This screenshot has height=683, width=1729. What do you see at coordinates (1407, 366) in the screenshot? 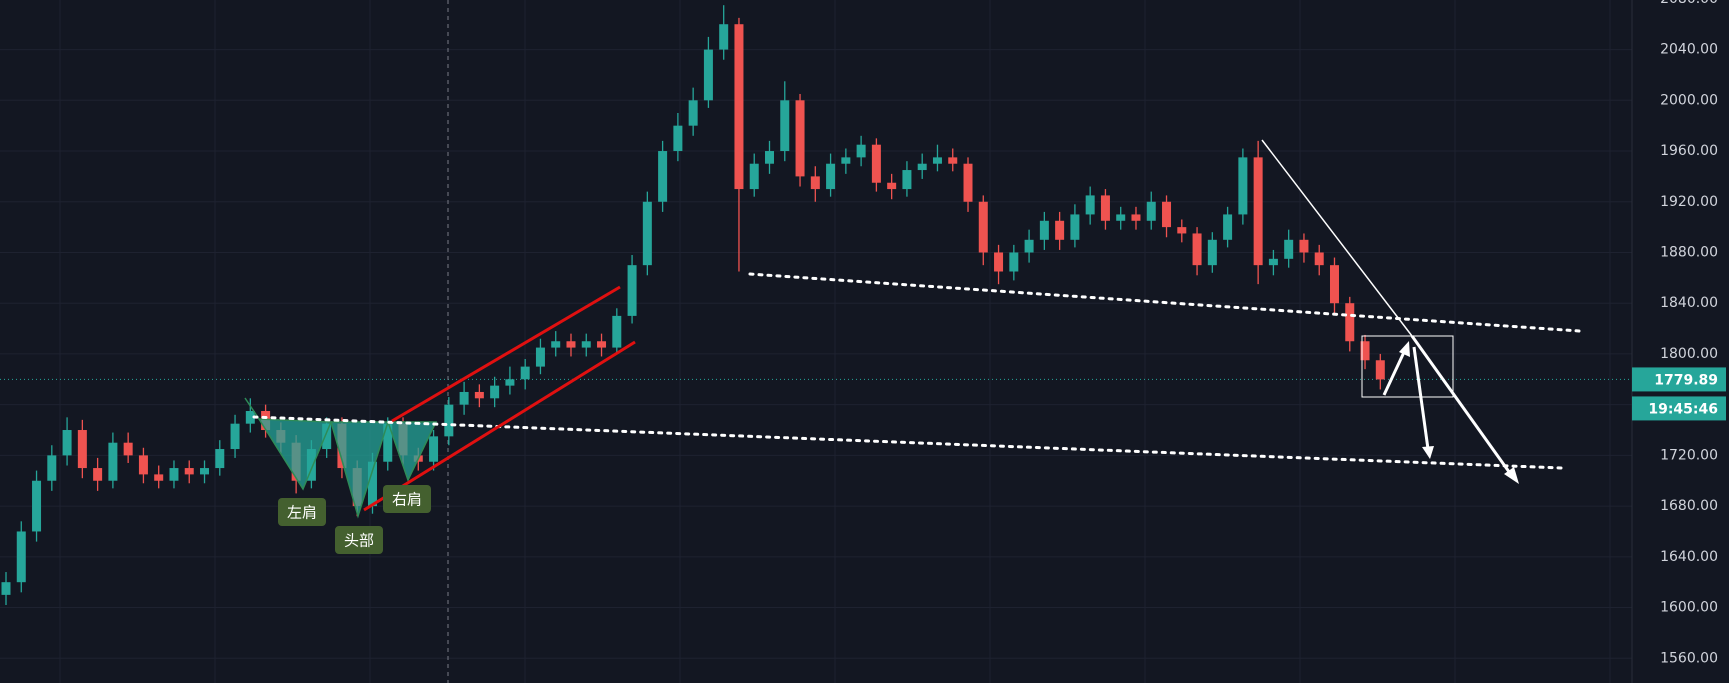
I see `target-box` at bounding box center [1407, 366].